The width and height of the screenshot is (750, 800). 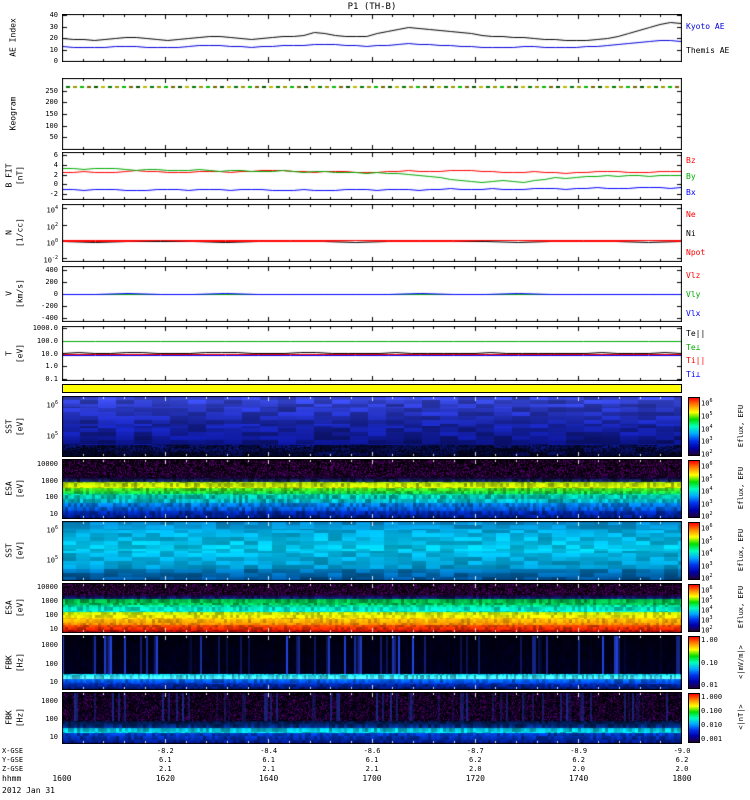 What do you see at coordinates (579, 778) in the screenshot?
I see `time-tick-1740: 1740` at bounding box center [579, 778].